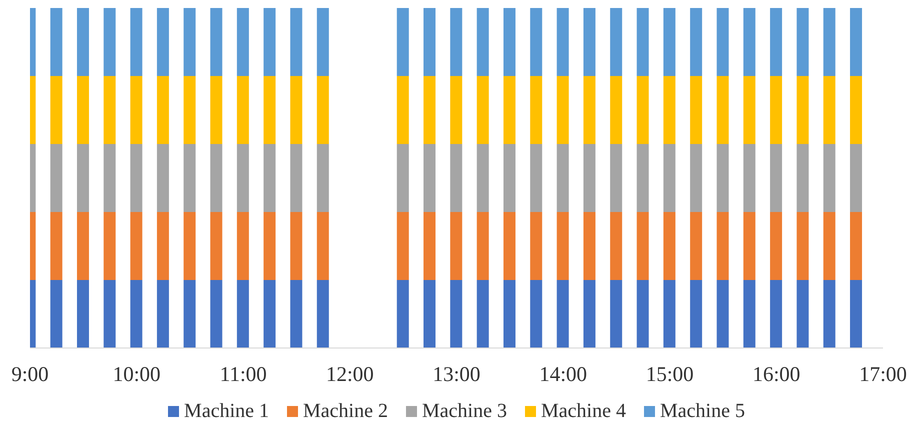 This screenshot has width=915, height=428. Describe the element at coordinates (136, 374) in the screenshot. I see `x-tick-label: 10:00` at that location.